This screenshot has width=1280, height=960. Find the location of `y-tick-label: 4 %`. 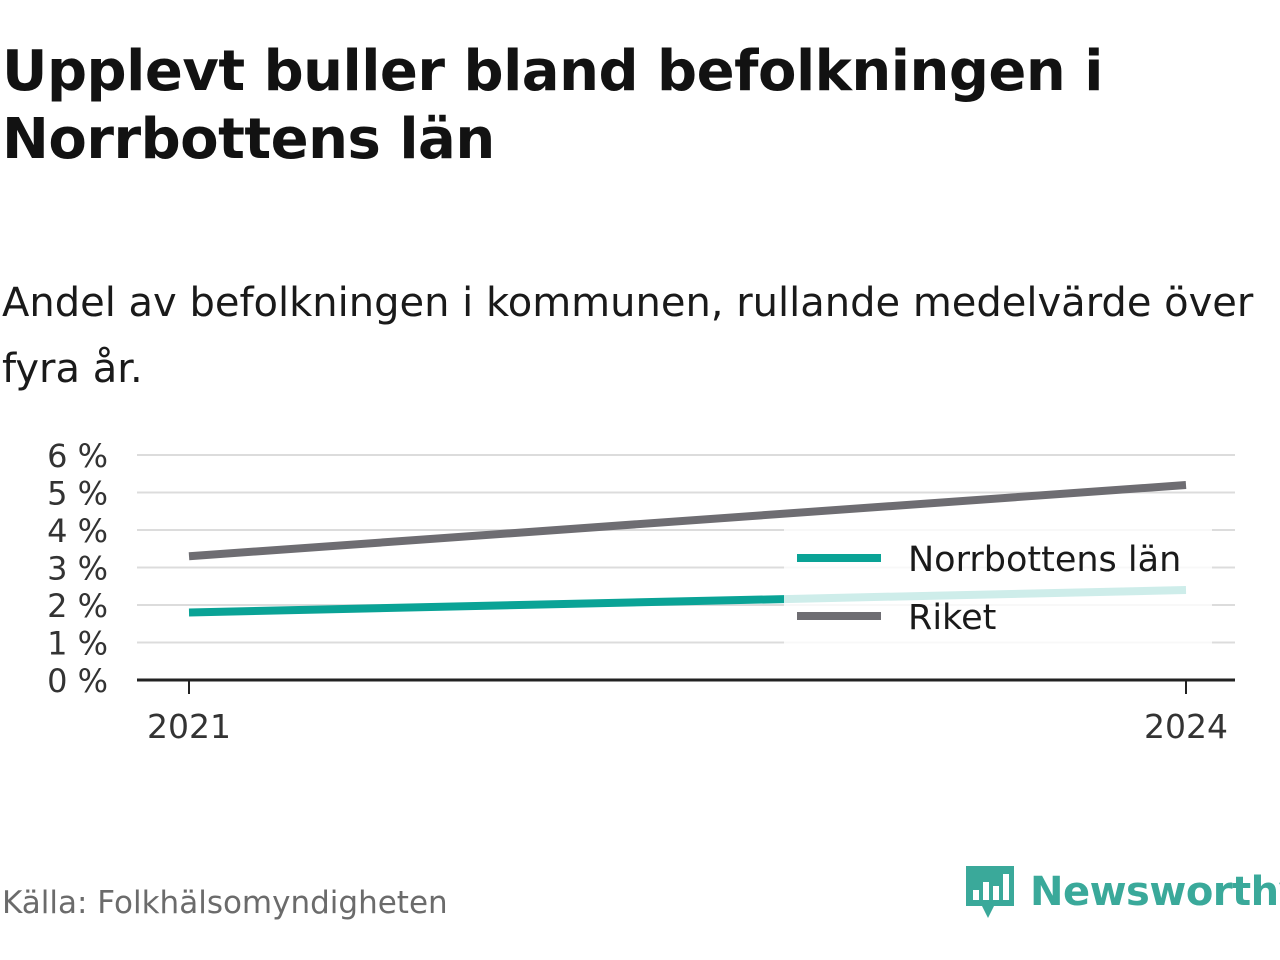

y-tick-label: 4 % is located at coordinates (77, 531).